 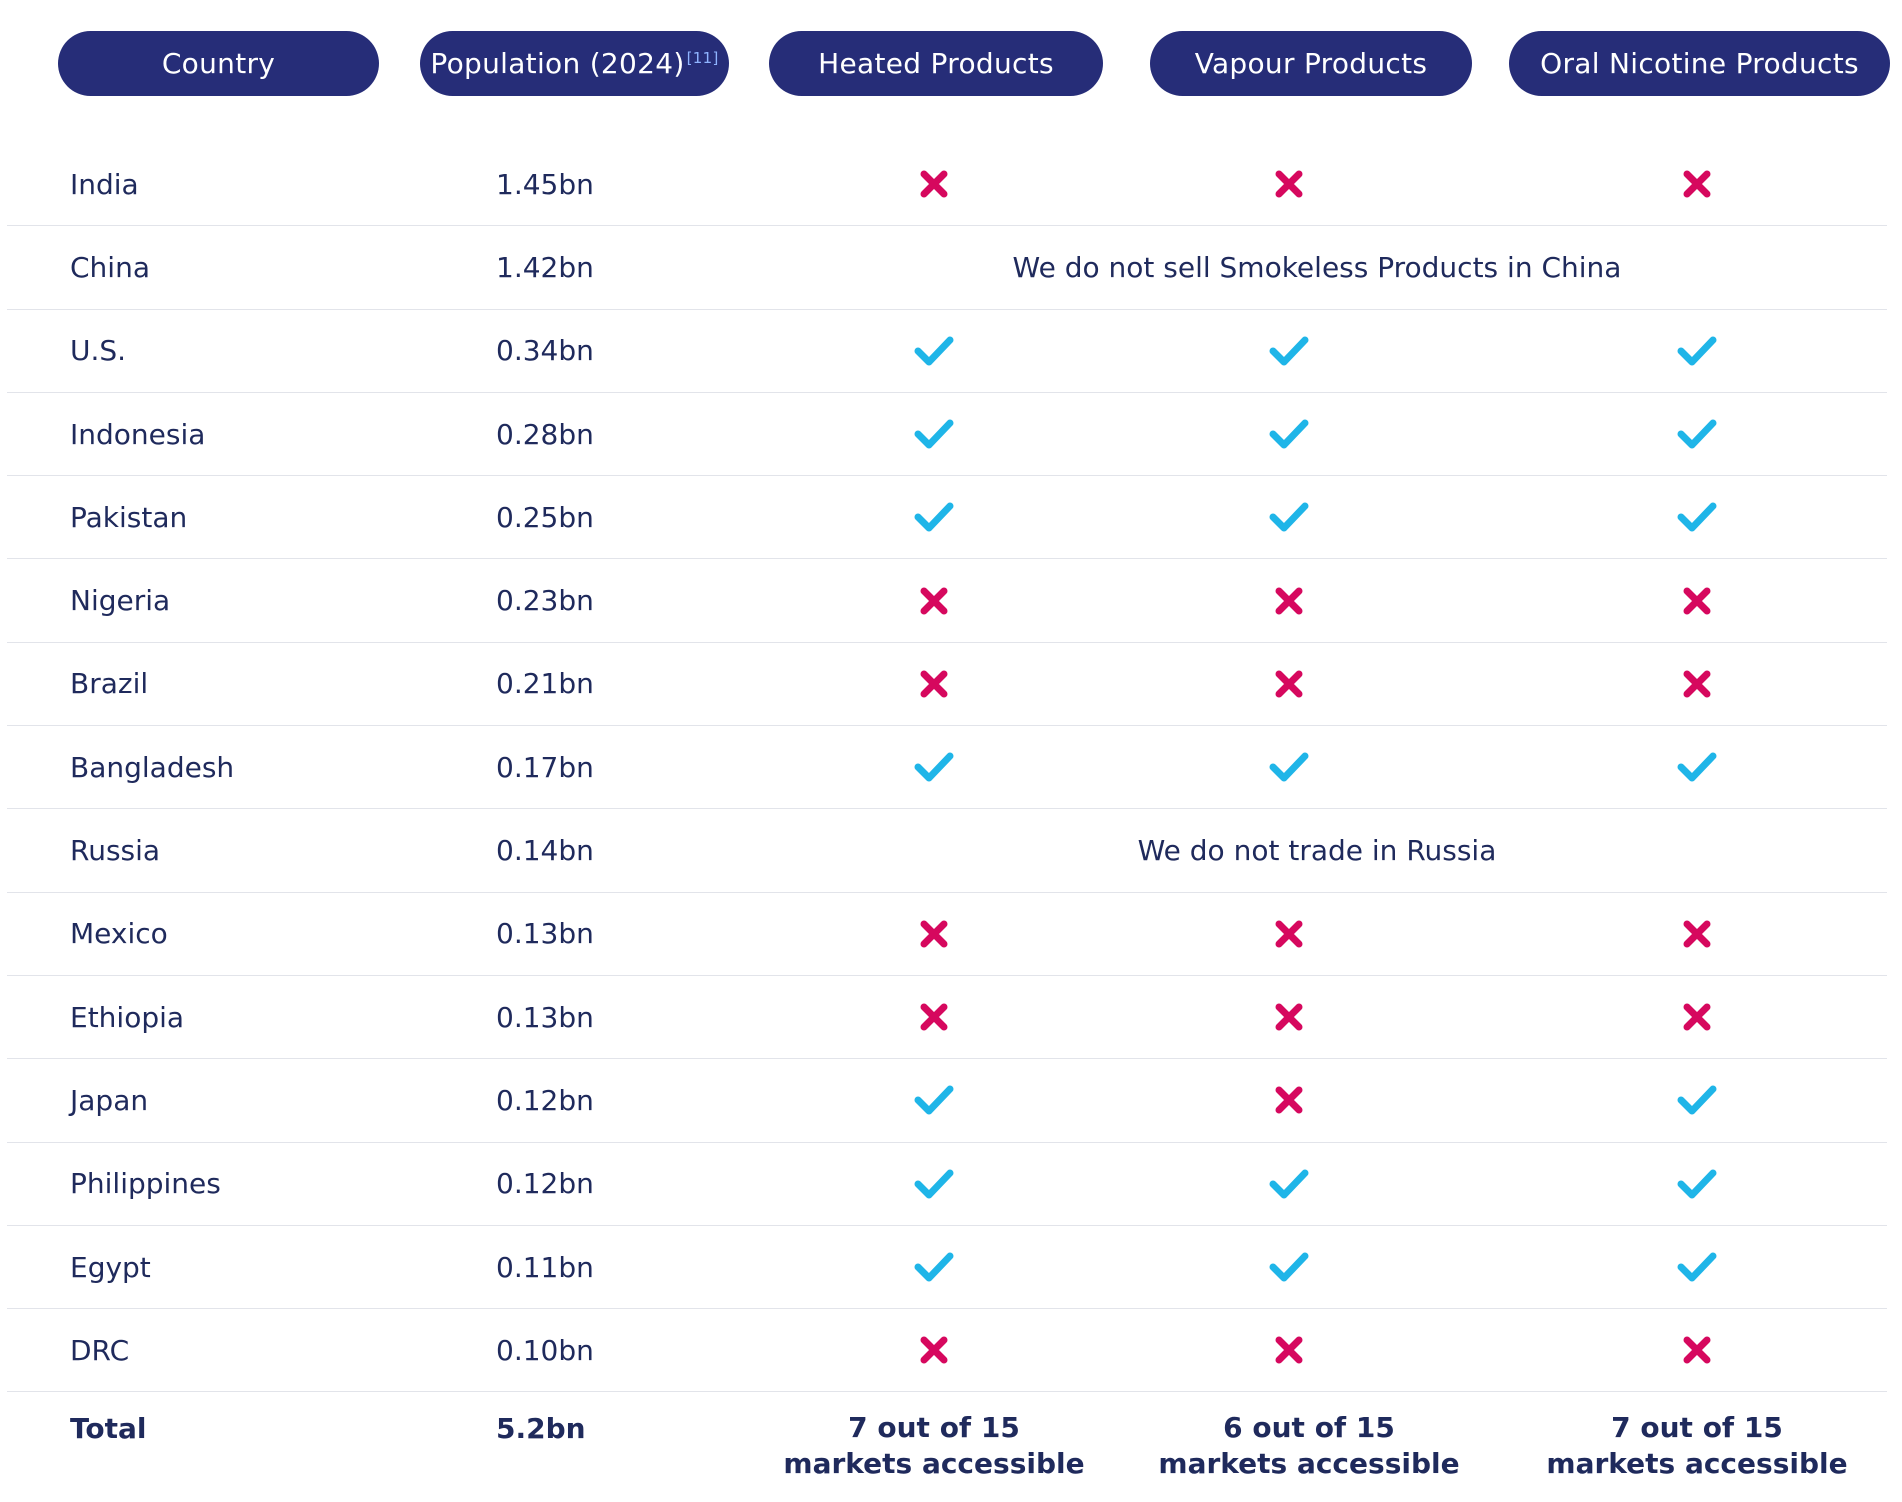 I want to click on header-country-label: Country, so click(x=218, y=63).